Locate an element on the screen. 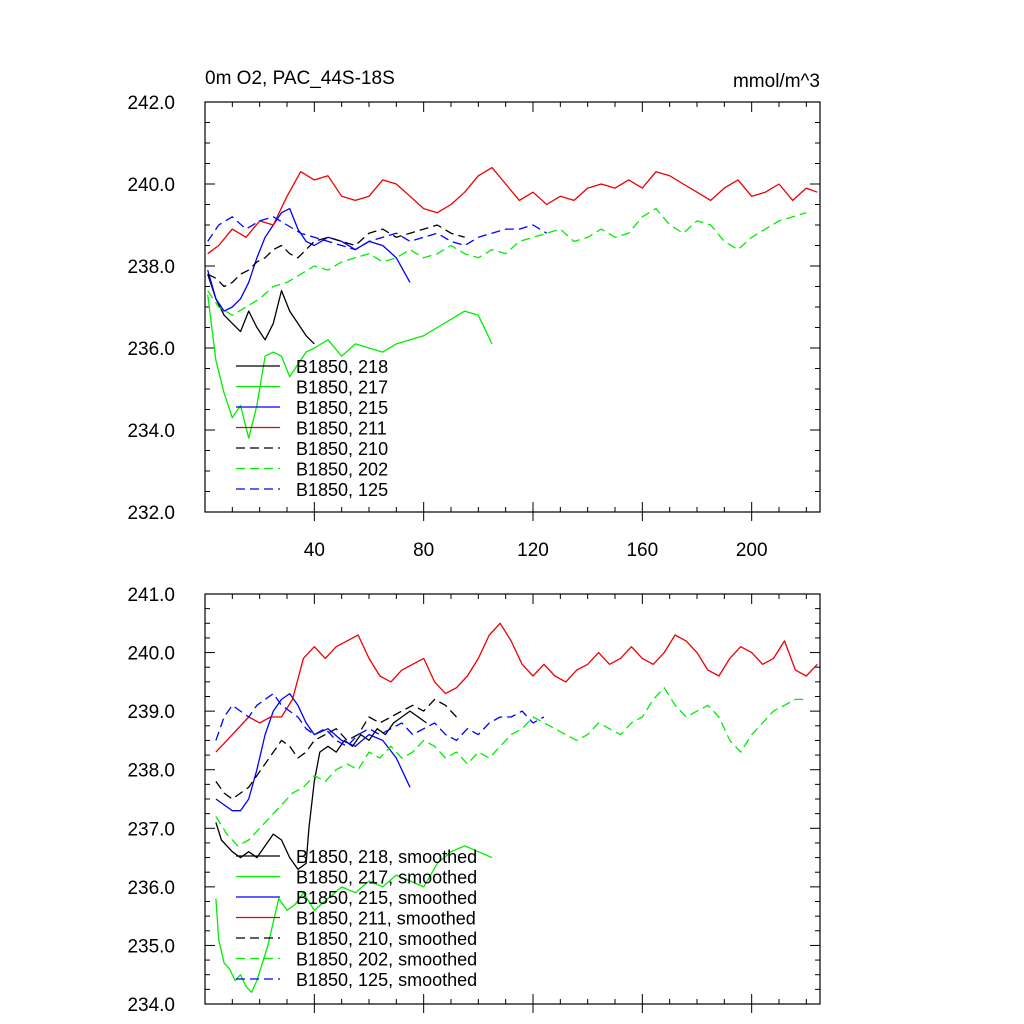 The width and height of the screenshot is (1024, 1024). legend-label-2: B1850, 217 is located at coordinates (342, 388).